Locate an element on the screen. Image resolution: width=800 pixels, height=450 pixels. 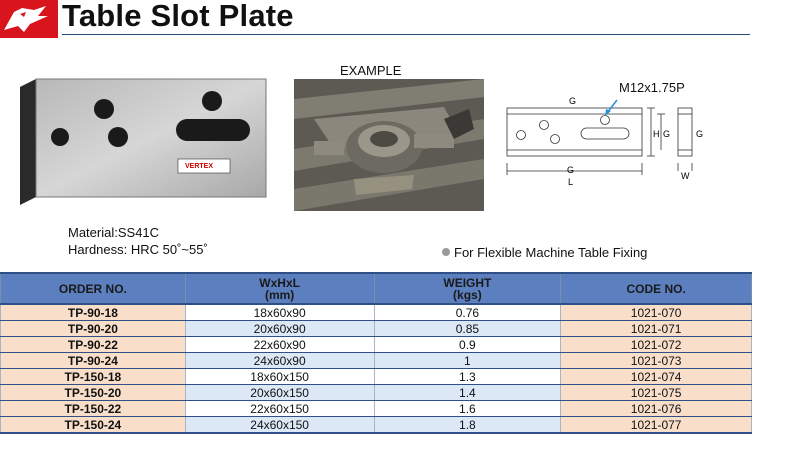
weight-cell: 1.4 is located at coordinates (467, 392).